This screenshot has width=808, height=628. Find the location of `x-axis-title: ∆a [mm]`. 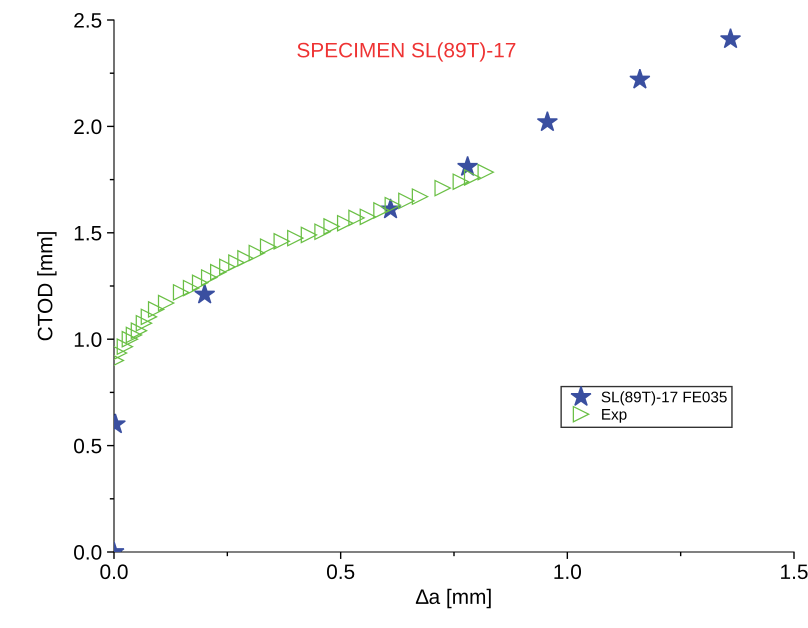

x-axis-title: ∆a [mm] is located at coordinates (453, 598).